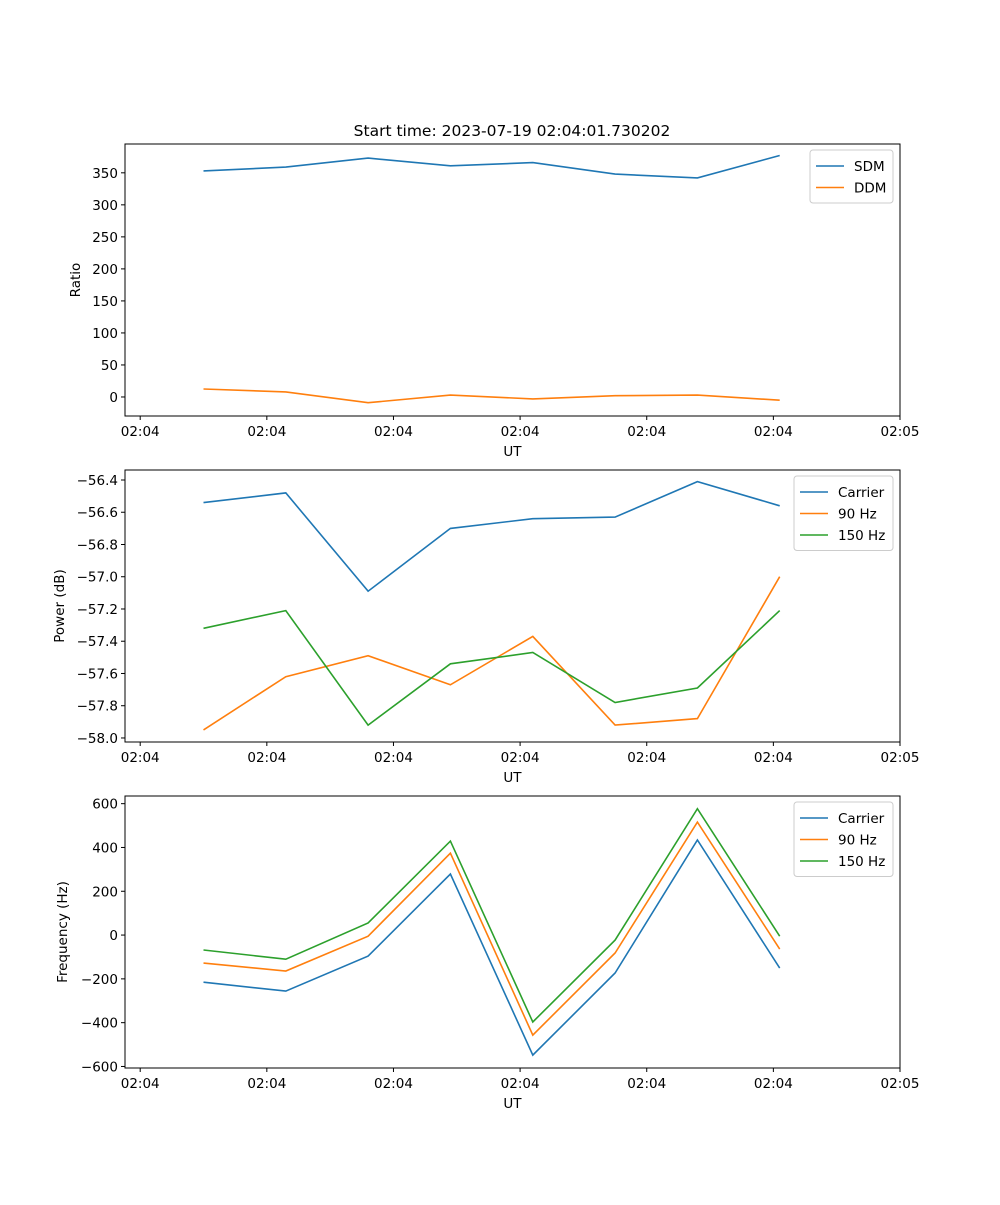  What do you see at coordinates (491, 396) in the screenshot?
I see `series-line-ddm` at bounding box center [491, 396].